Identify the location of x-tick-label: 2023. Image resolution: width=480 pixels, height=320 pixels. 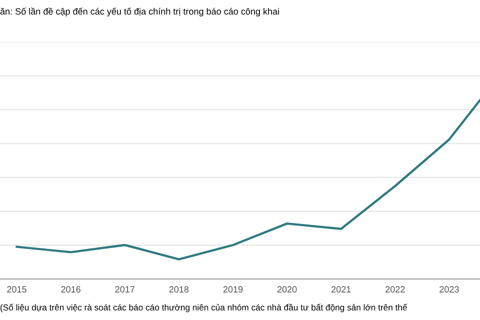
(449, 289).